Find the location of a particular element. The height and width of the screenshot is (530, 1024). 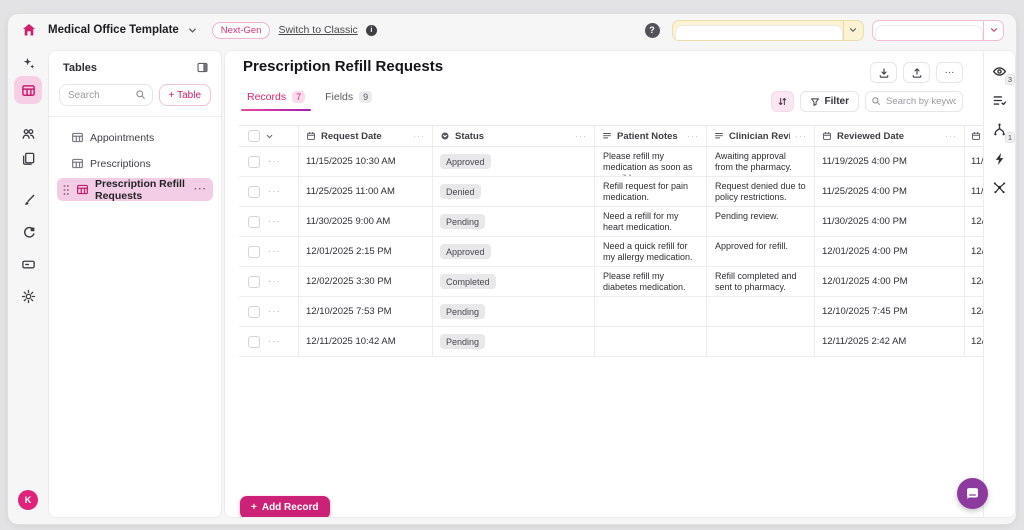

header-chevron-down-icon is located at coordinates (269, 136).